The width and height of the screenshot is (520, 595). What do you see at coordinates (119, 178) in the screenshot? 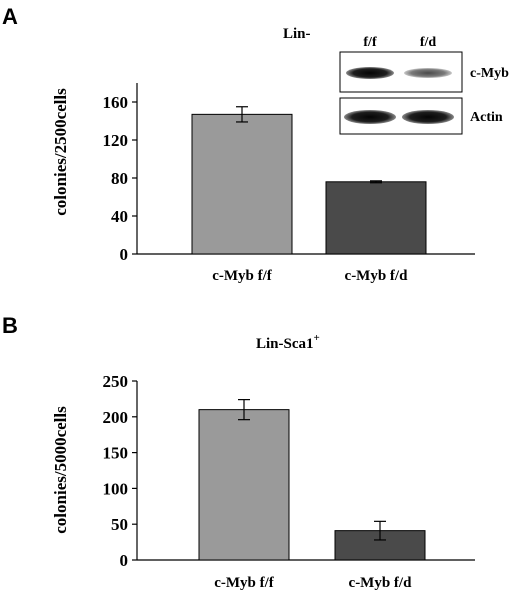
I see `y-tick-label: 80` at bounding box center [119, 178].